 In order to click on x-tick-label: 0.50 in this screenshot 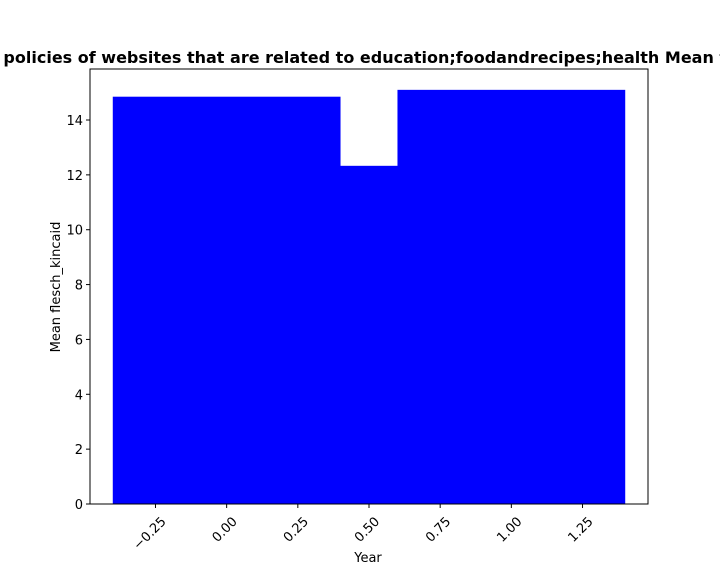, I will do `click(367, 529)`.